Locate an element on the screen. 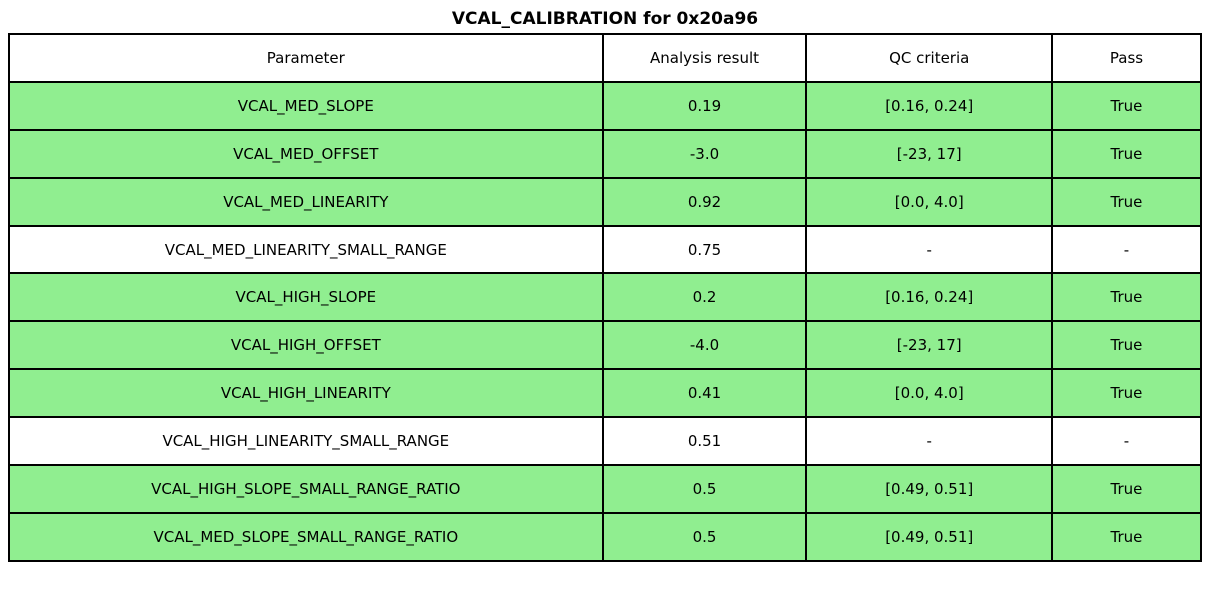  column-header-qc-criteria: QC criteria is located at coordinates (929, 58).